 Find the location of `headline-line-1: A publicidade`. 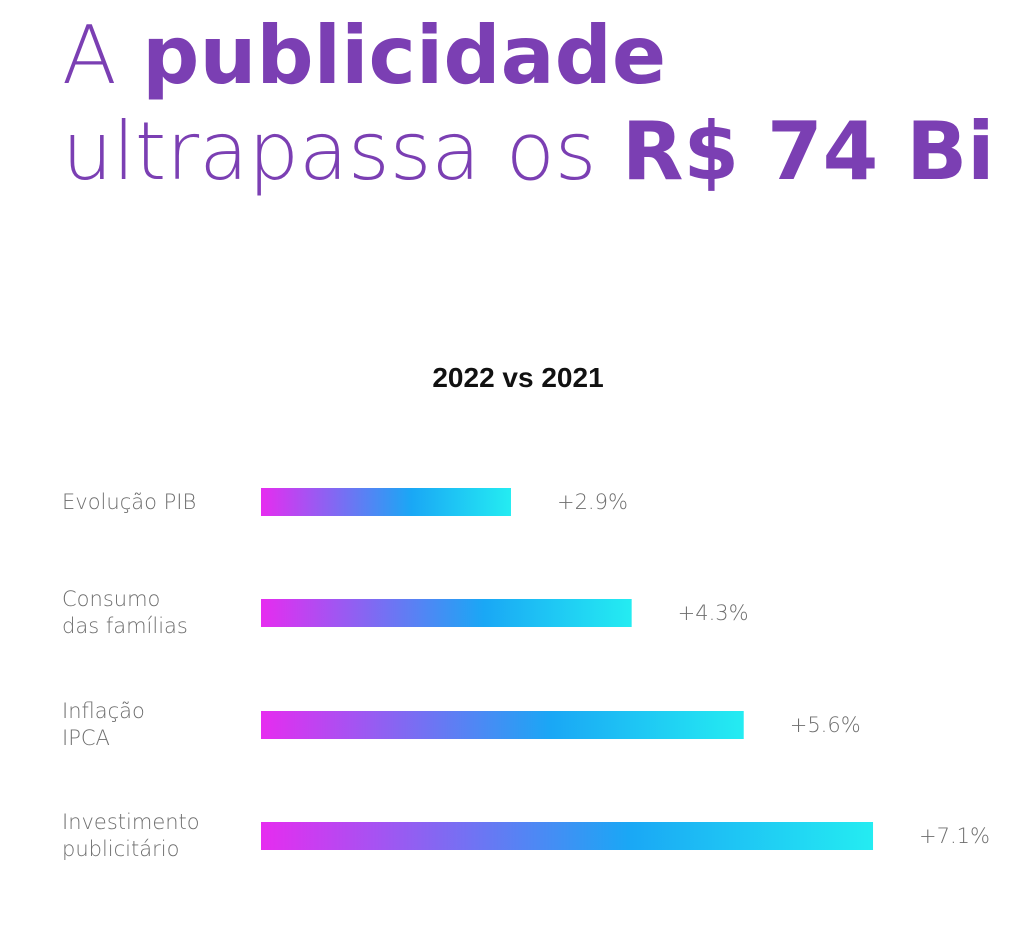

headline-line-1: A publicidade is located at coordinates (528, 56).